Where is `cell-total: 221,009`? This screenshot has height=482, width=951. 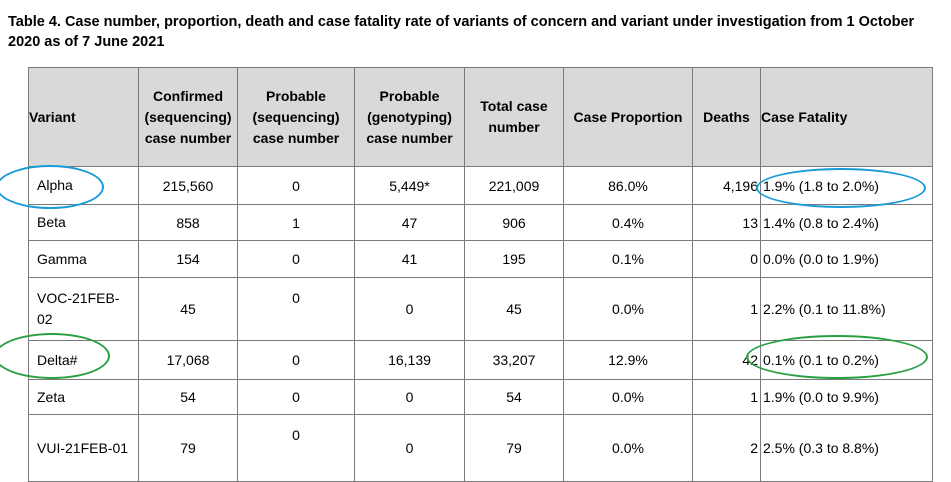
cell-total: 221,009 is located at coordinates (514, 185).